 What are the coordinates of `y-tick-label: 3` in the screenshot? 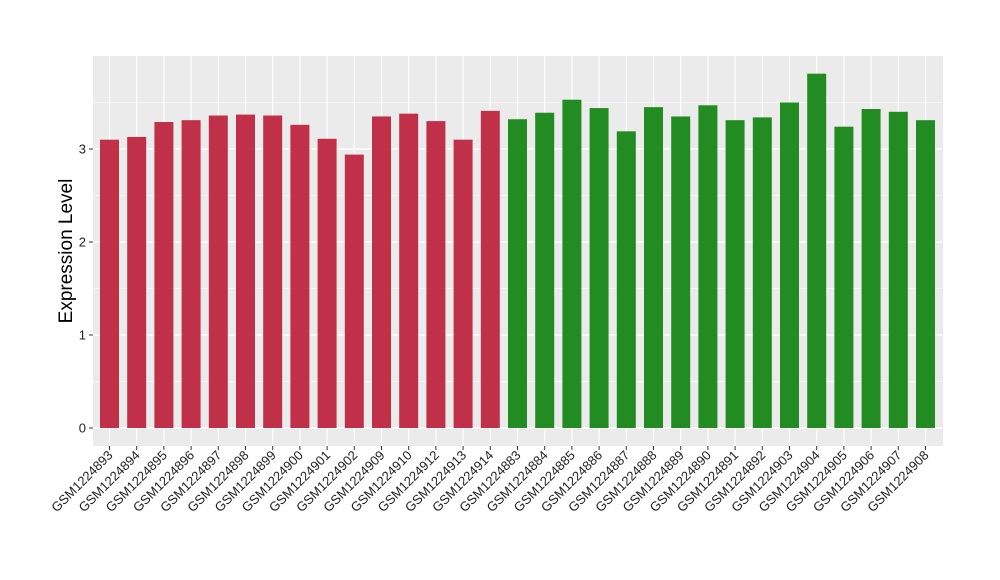 It's located at (82, 149).